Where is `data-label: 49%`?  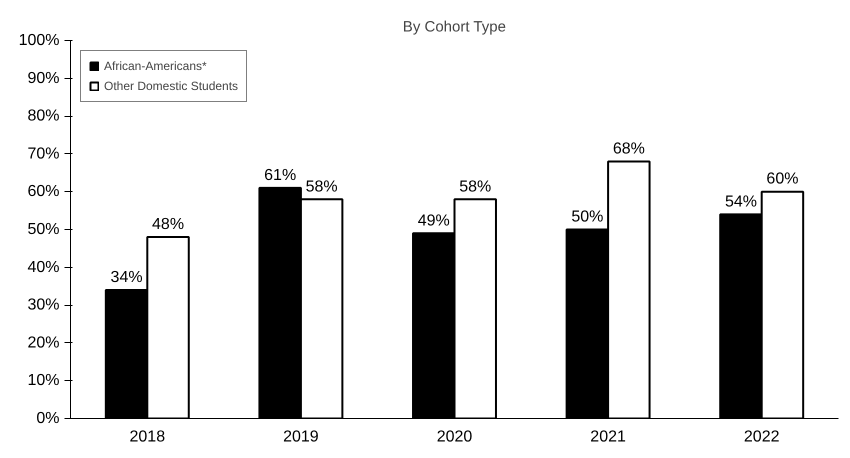
data-label: 49% is located at coordinates (434, 221).